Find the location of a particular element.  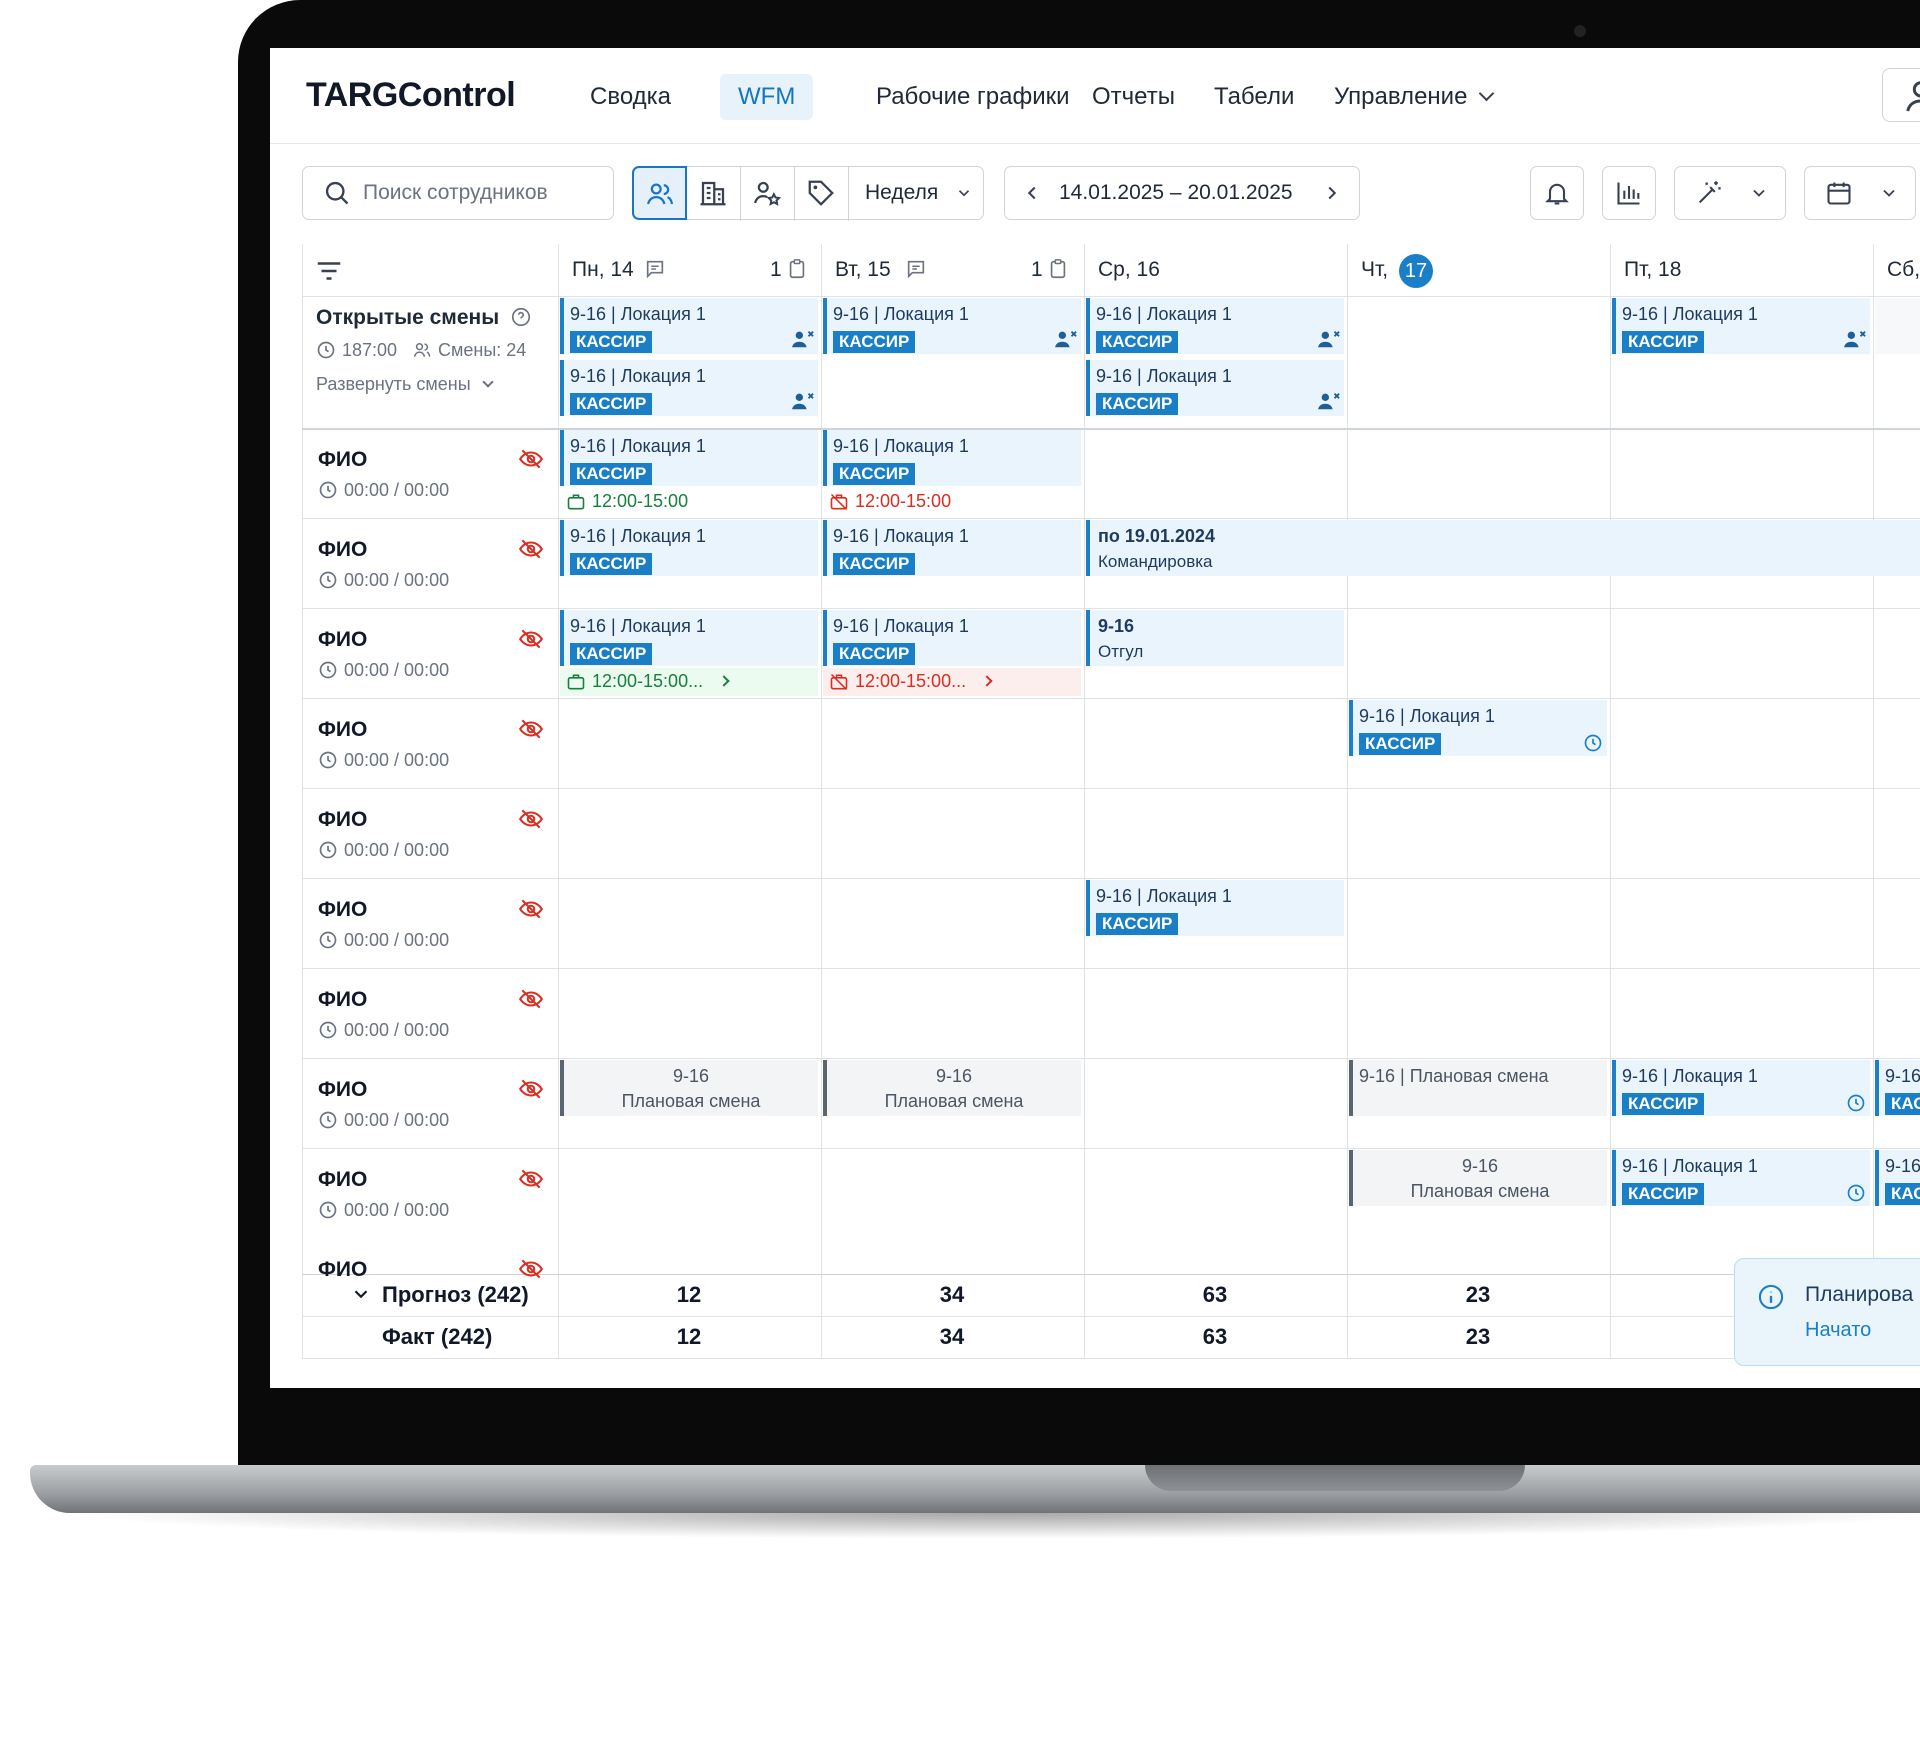

view-favorites-button is located at coordinates (768, 194).